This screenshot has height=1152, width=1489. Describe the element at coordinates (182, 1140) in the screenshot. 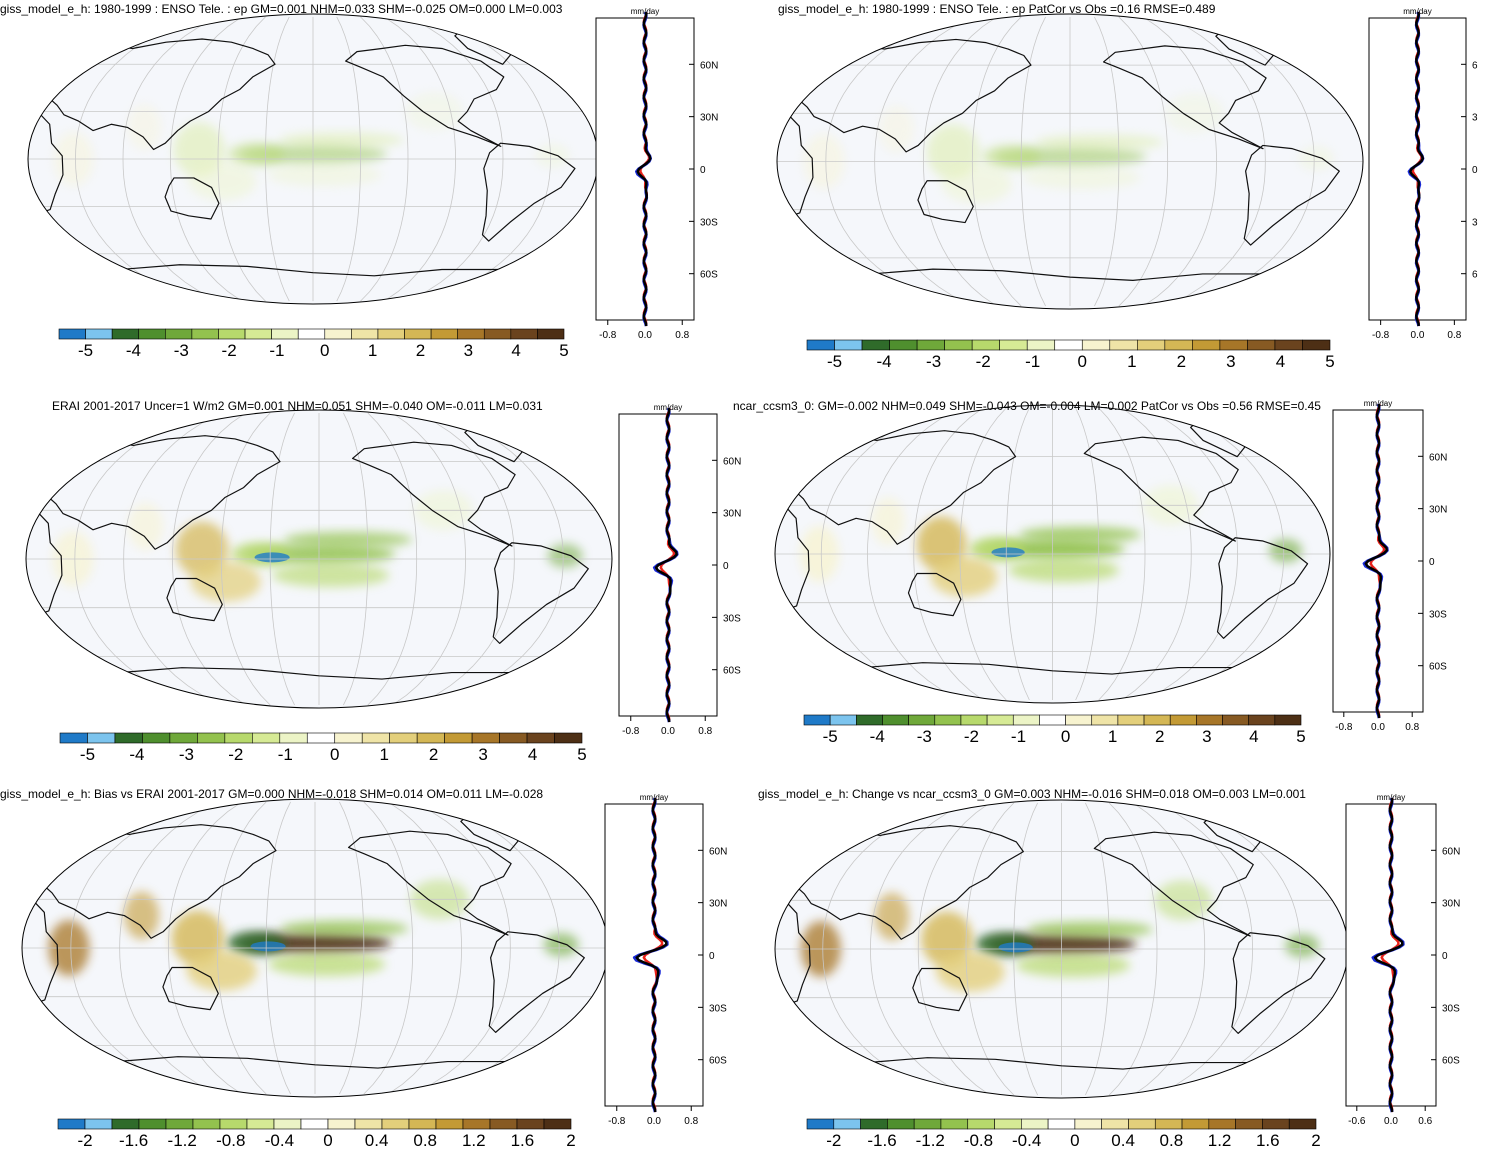

I see `colorbar-tick-label: -1.2` at that location.